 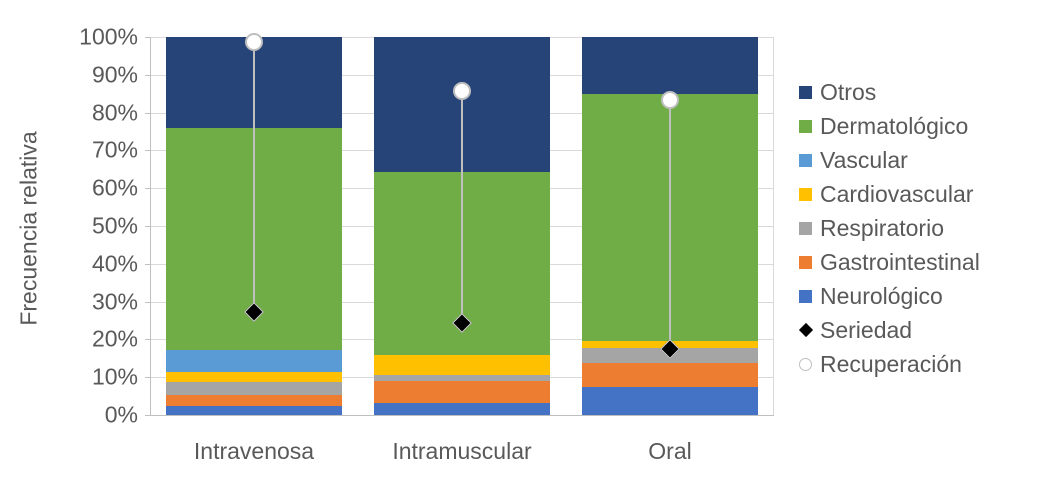 What do you see at coordinates (773, 226) in the screenshot?
I see `plot-right-border` at bounding box center [773, 226].